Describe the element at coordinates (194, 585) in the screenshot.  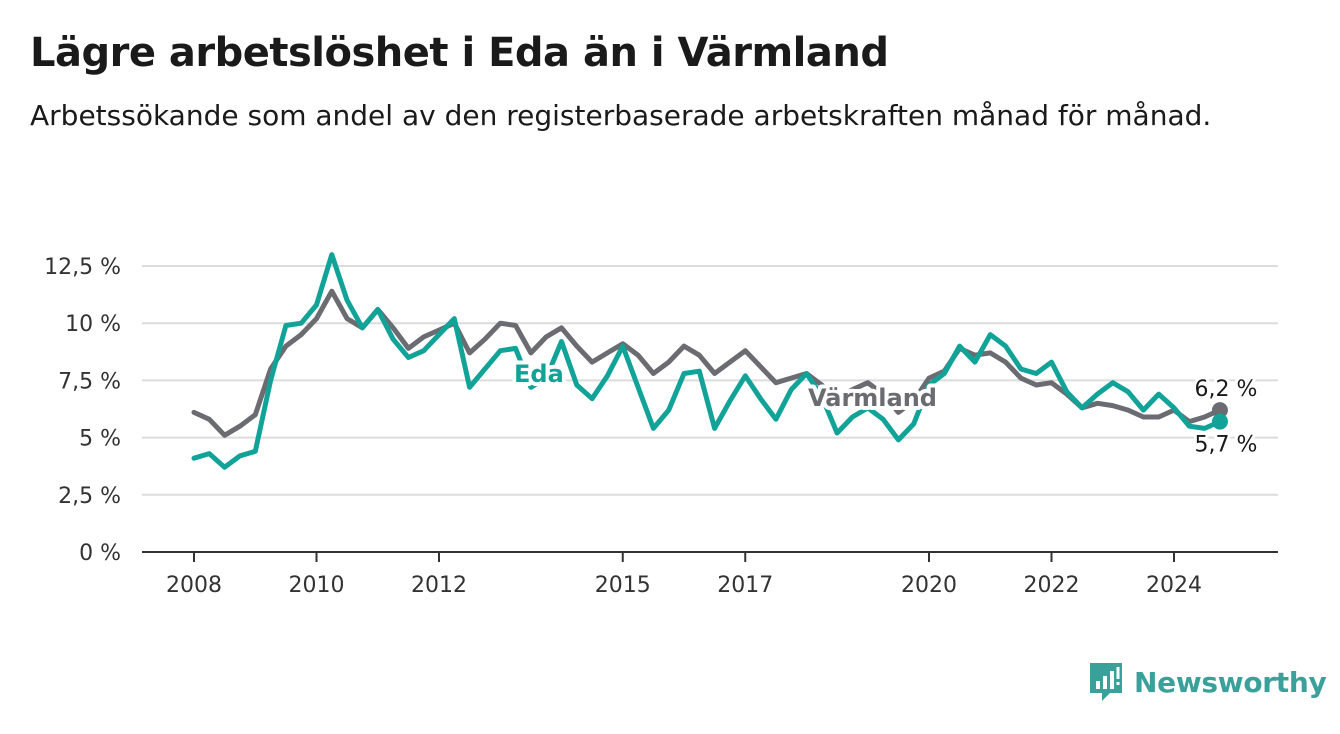
I see `x-tick-label: 2008` at that location.